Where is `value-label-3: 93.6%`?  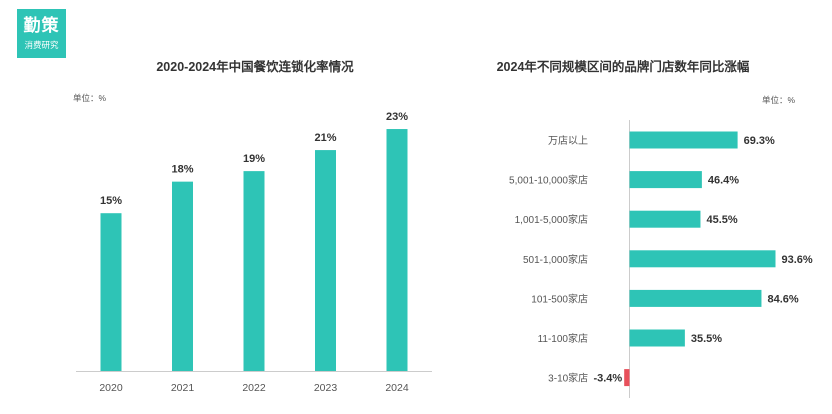 value-label-3: 93.6% is located at coordinates (797, 260).